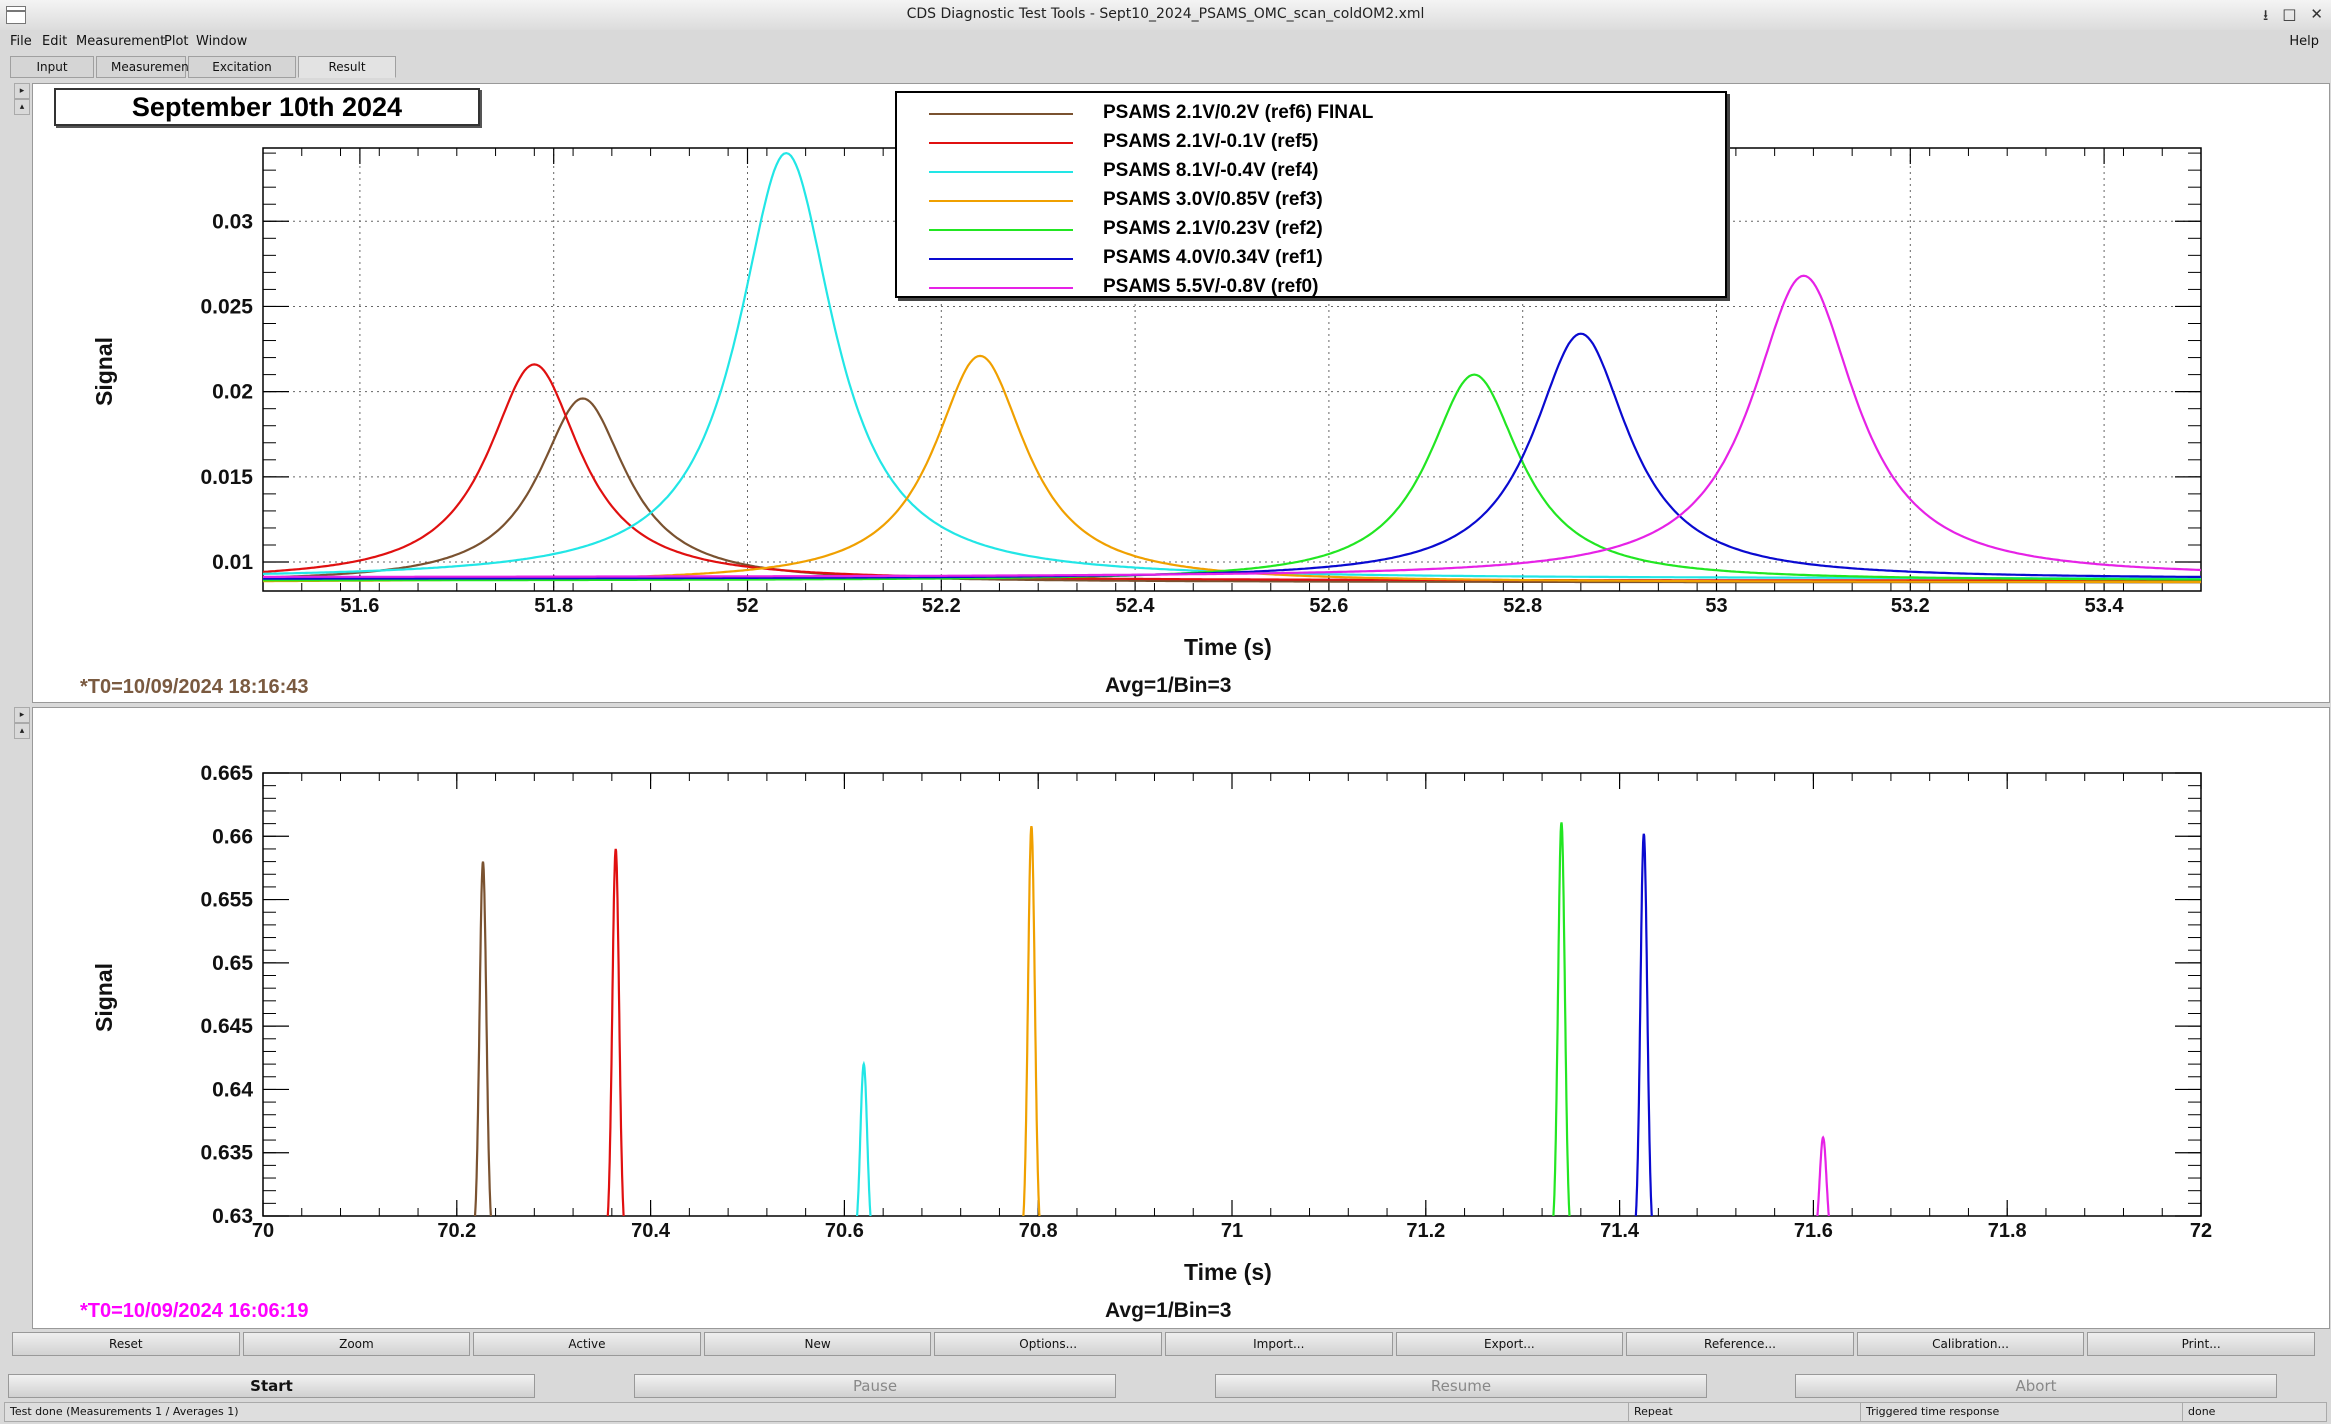 The height and width of the screenshot is (1424, 2331). What do you see at coordinates (232, 392) in the screenshot?
I see `y-tick-label: 0.02` at bounding box center [232, 392].